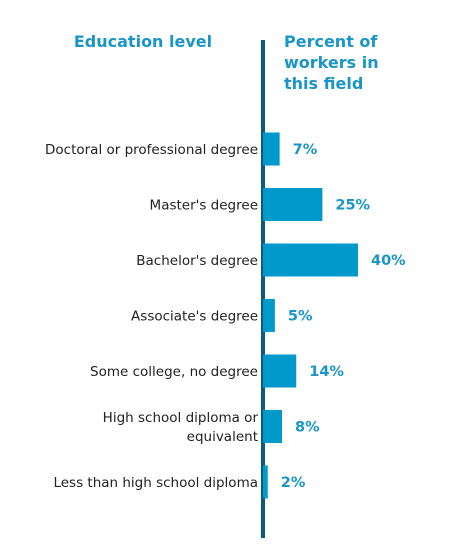 The width and height of the screenshot is (453, 550). I want to click on value-label: 5%, so click(300, 317).